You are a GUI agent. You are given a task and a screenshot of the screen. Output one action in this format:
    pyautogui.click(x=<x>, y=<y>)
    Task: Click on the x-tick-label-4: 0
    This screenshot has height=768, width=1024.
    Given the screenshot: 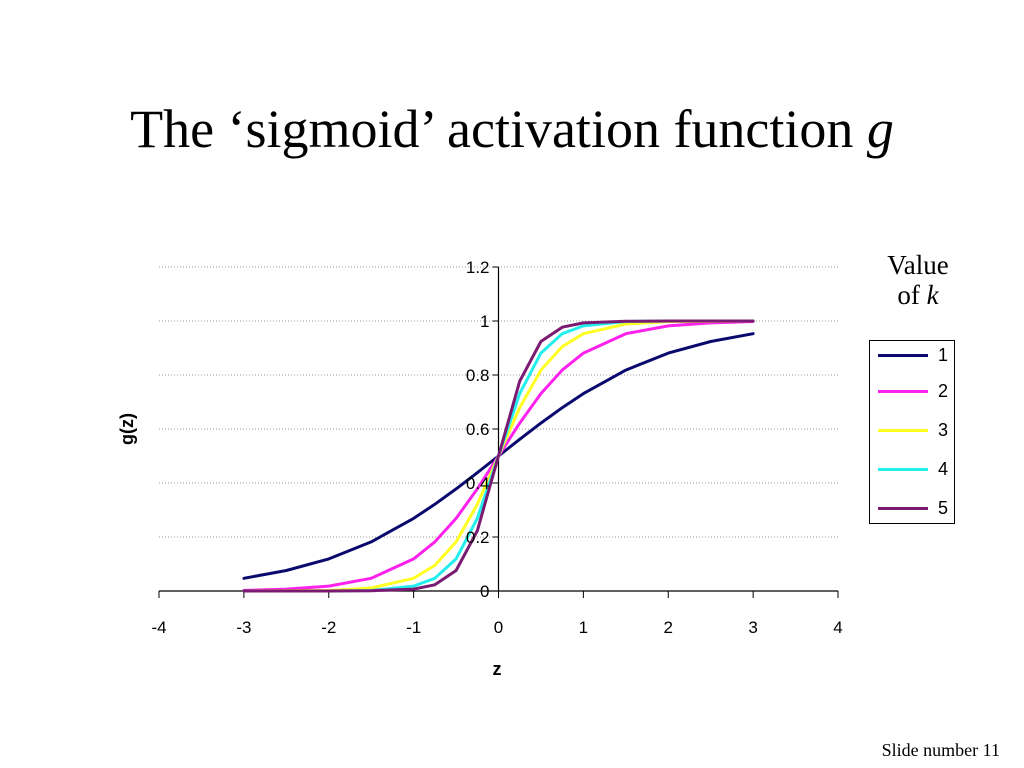 What is the action you would take?
    pyautogui.click(x=498, y=627)
    